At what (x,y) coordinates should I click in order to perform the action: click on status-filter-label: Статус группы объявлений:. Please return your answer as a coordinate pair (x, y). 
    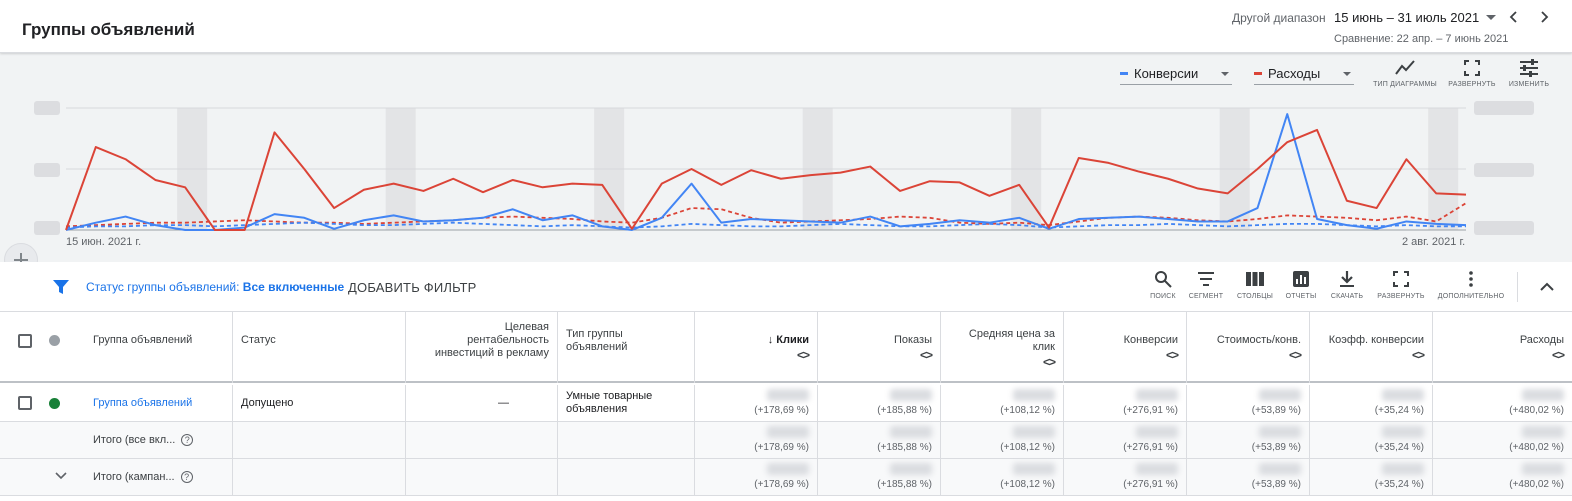
    Looking at the image, I should click on (163, 287).